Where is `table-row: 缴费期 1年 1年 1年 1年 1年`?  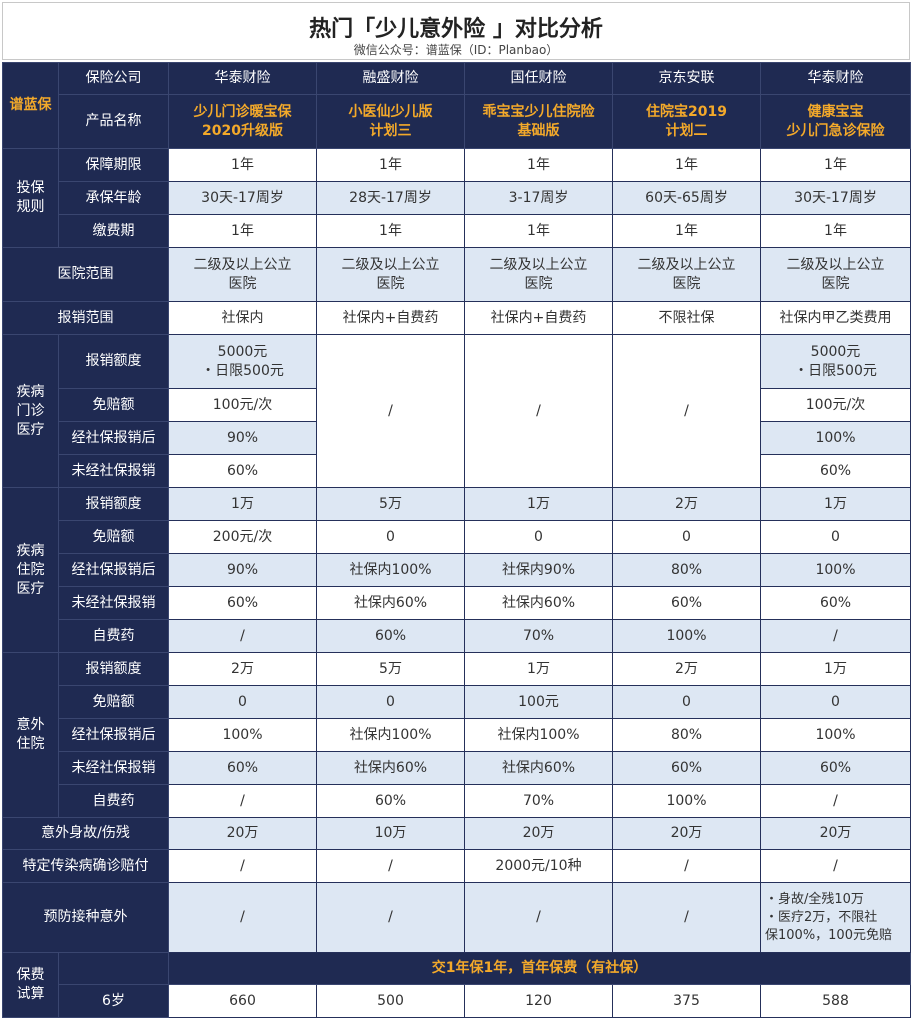
table-row: 缴费期 1年 1年 1年 1年 1年 is located at coordinates (457, 231).